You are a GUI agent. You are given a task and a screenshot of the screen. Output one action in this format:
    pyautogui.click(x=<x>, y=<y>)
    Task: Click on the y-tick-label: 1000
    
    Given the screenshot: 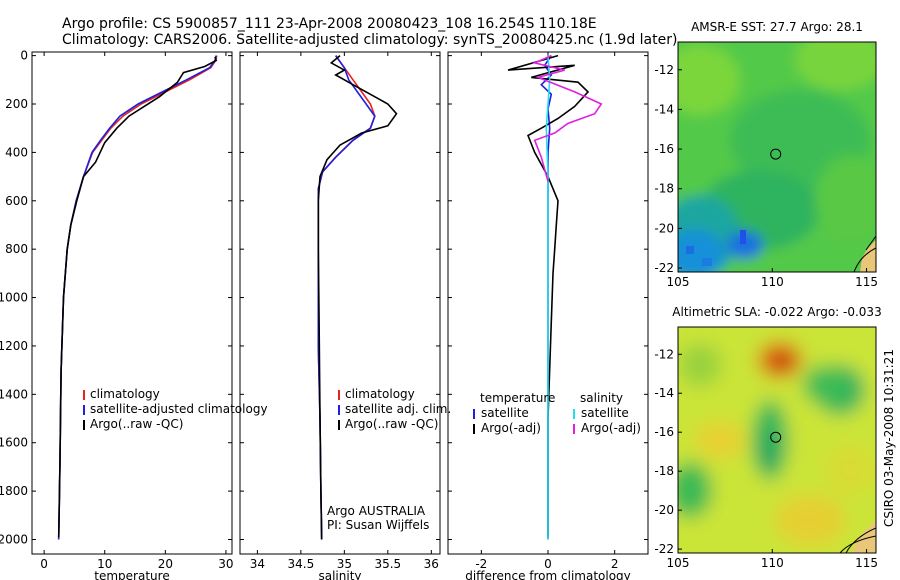 What is the action you would take?
    pyautogui.click(x=14, y=298)
    